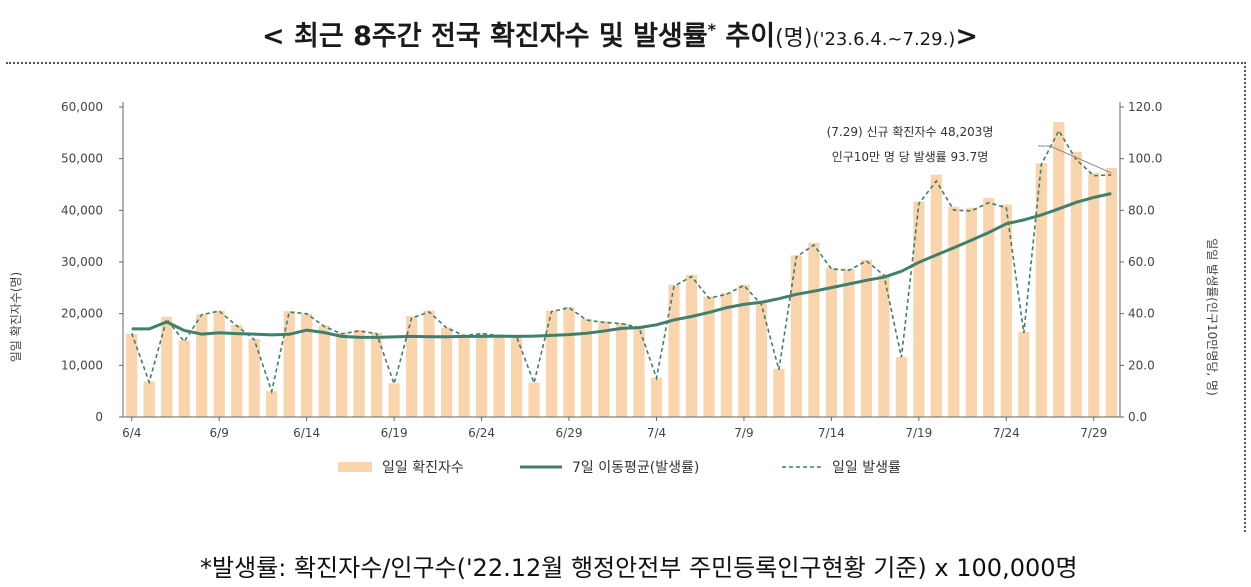 Image resolution: width=1251 pixels, height=587 pixels. What do you see at coordinates (910, 157) in the screenshot?
I see `annotation-line-2: 인구10만 명 당 발생률 93.7명` at bounding box center [910, 157].